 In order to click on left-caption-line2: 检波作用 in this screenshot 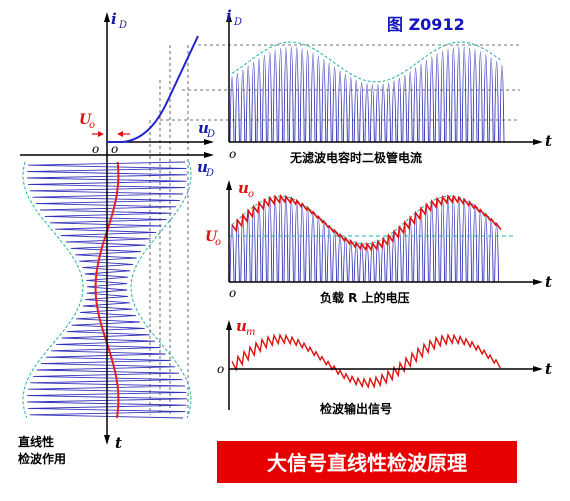, I will do `click(42, 458)`.